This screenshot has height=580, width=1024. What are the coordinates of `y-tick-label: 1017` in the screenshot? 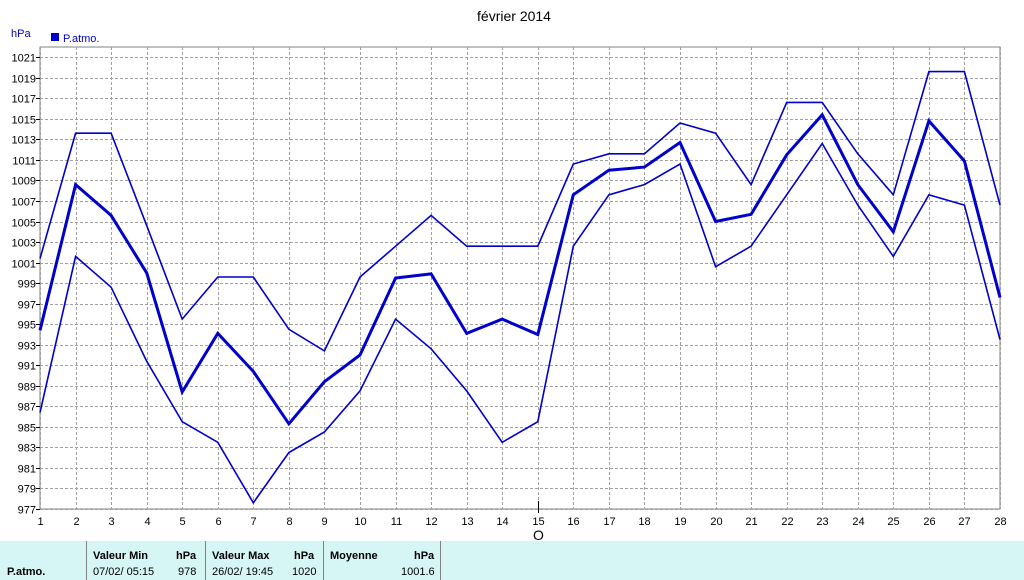 It's located at (24, 100).